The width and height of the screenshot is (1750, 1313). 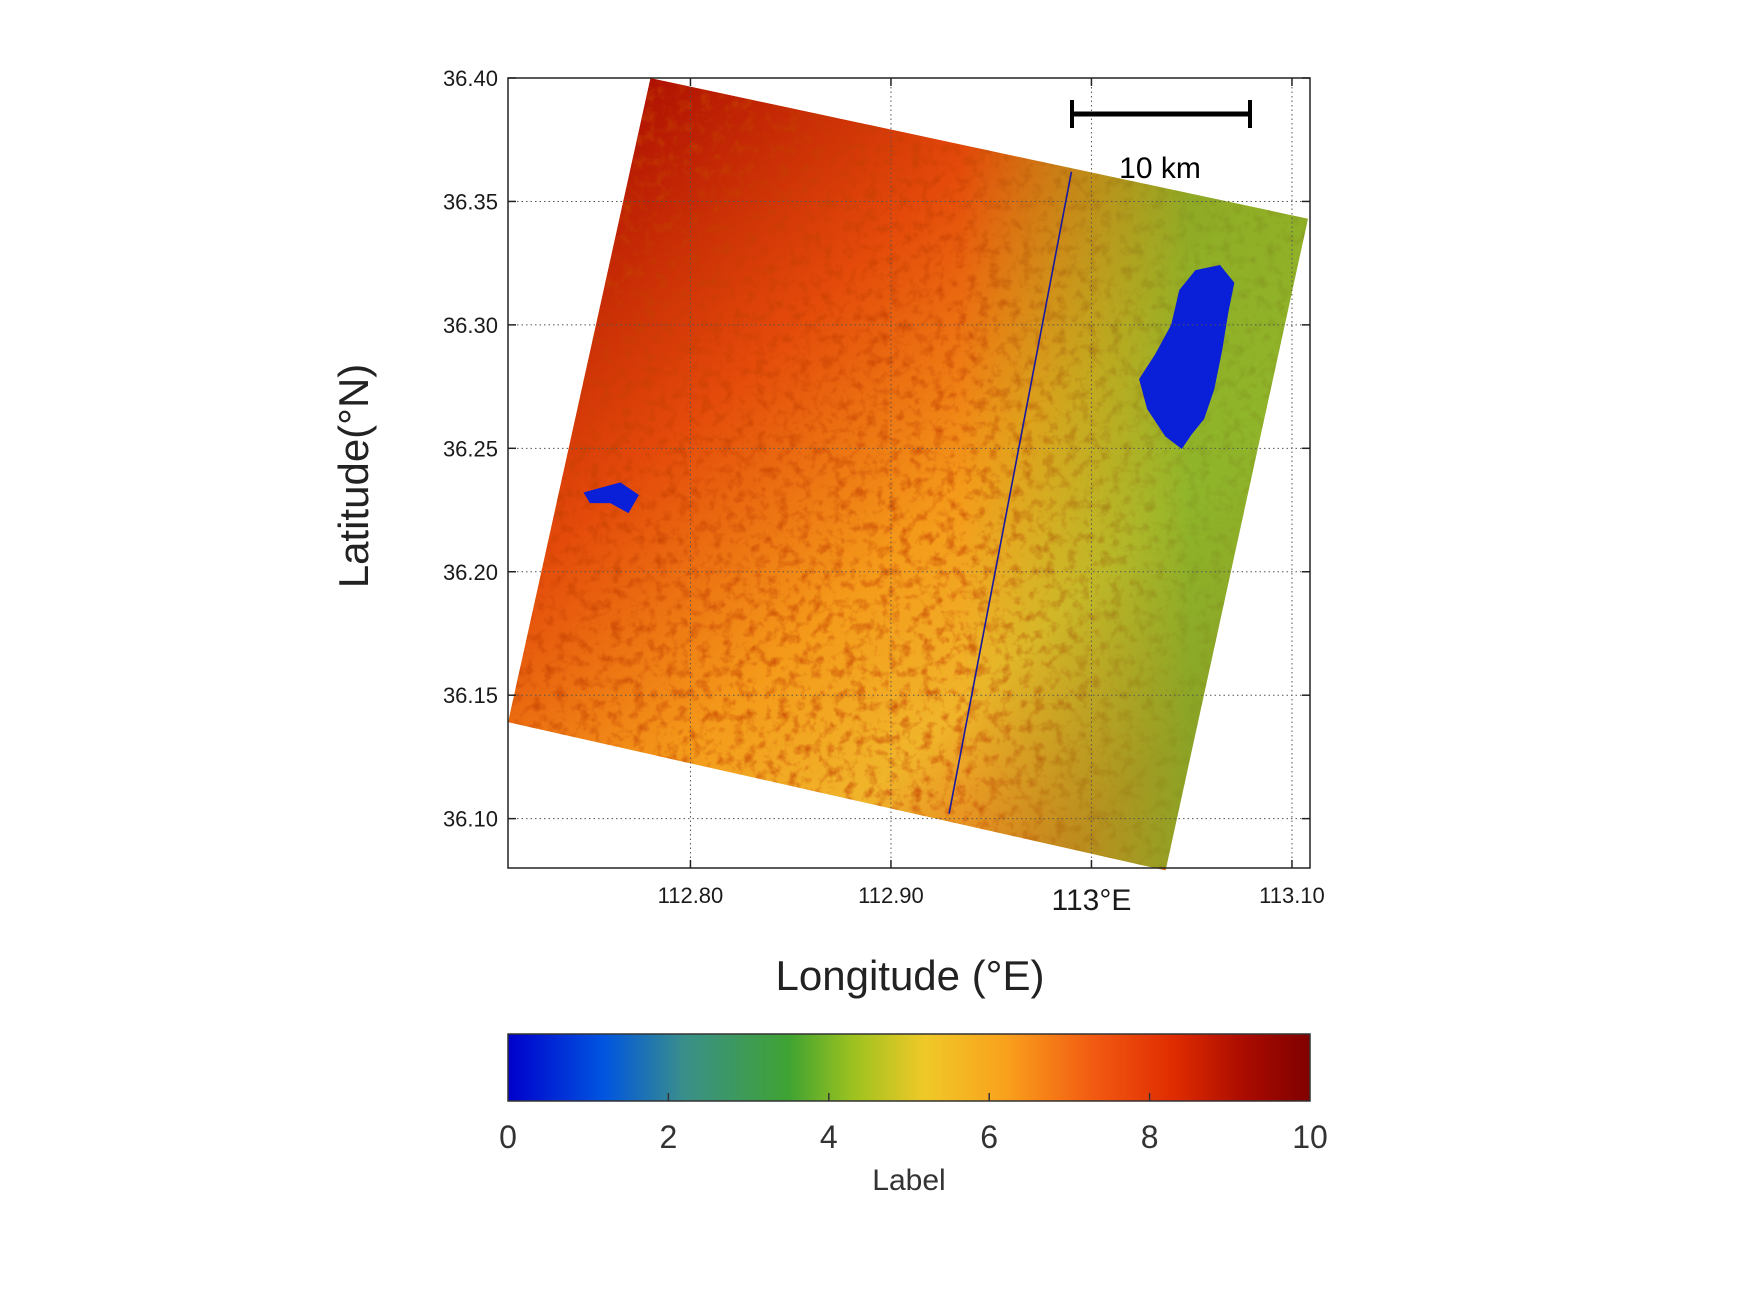 What do you see at coordinates (470, 201) in the screenshot?
I see `y-tick-label-5: 36.35` at bounding box center [470, 201].